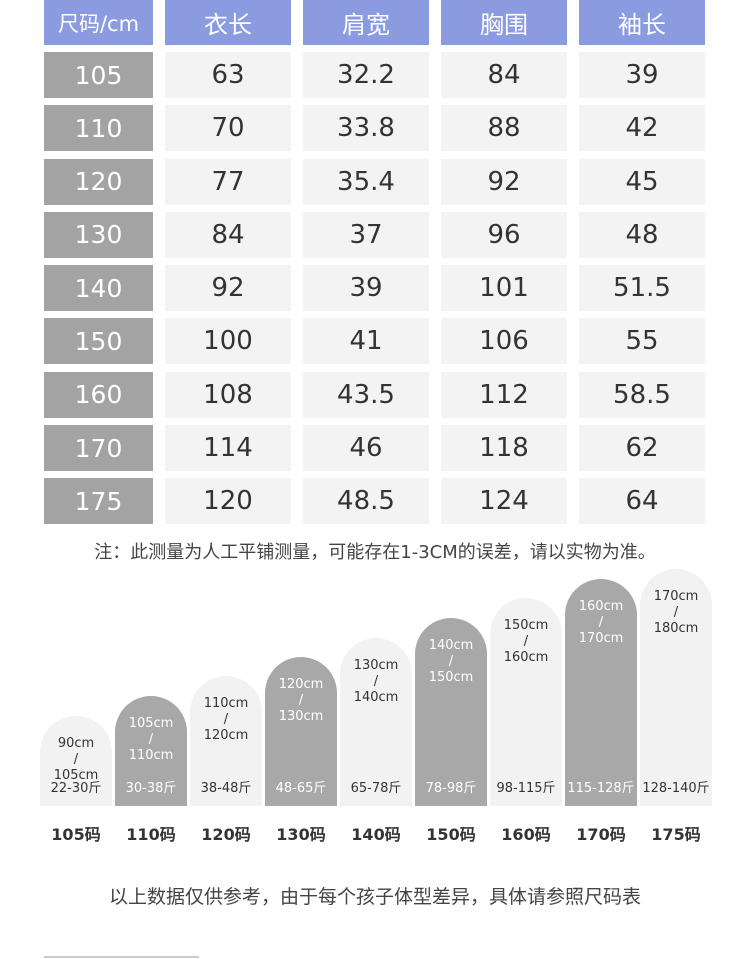 The image size is (750, 959). What do you see at coordinates (504, 448) in the screenshot?
I see `cell-chest: 118` at bounding box center [504, 448].